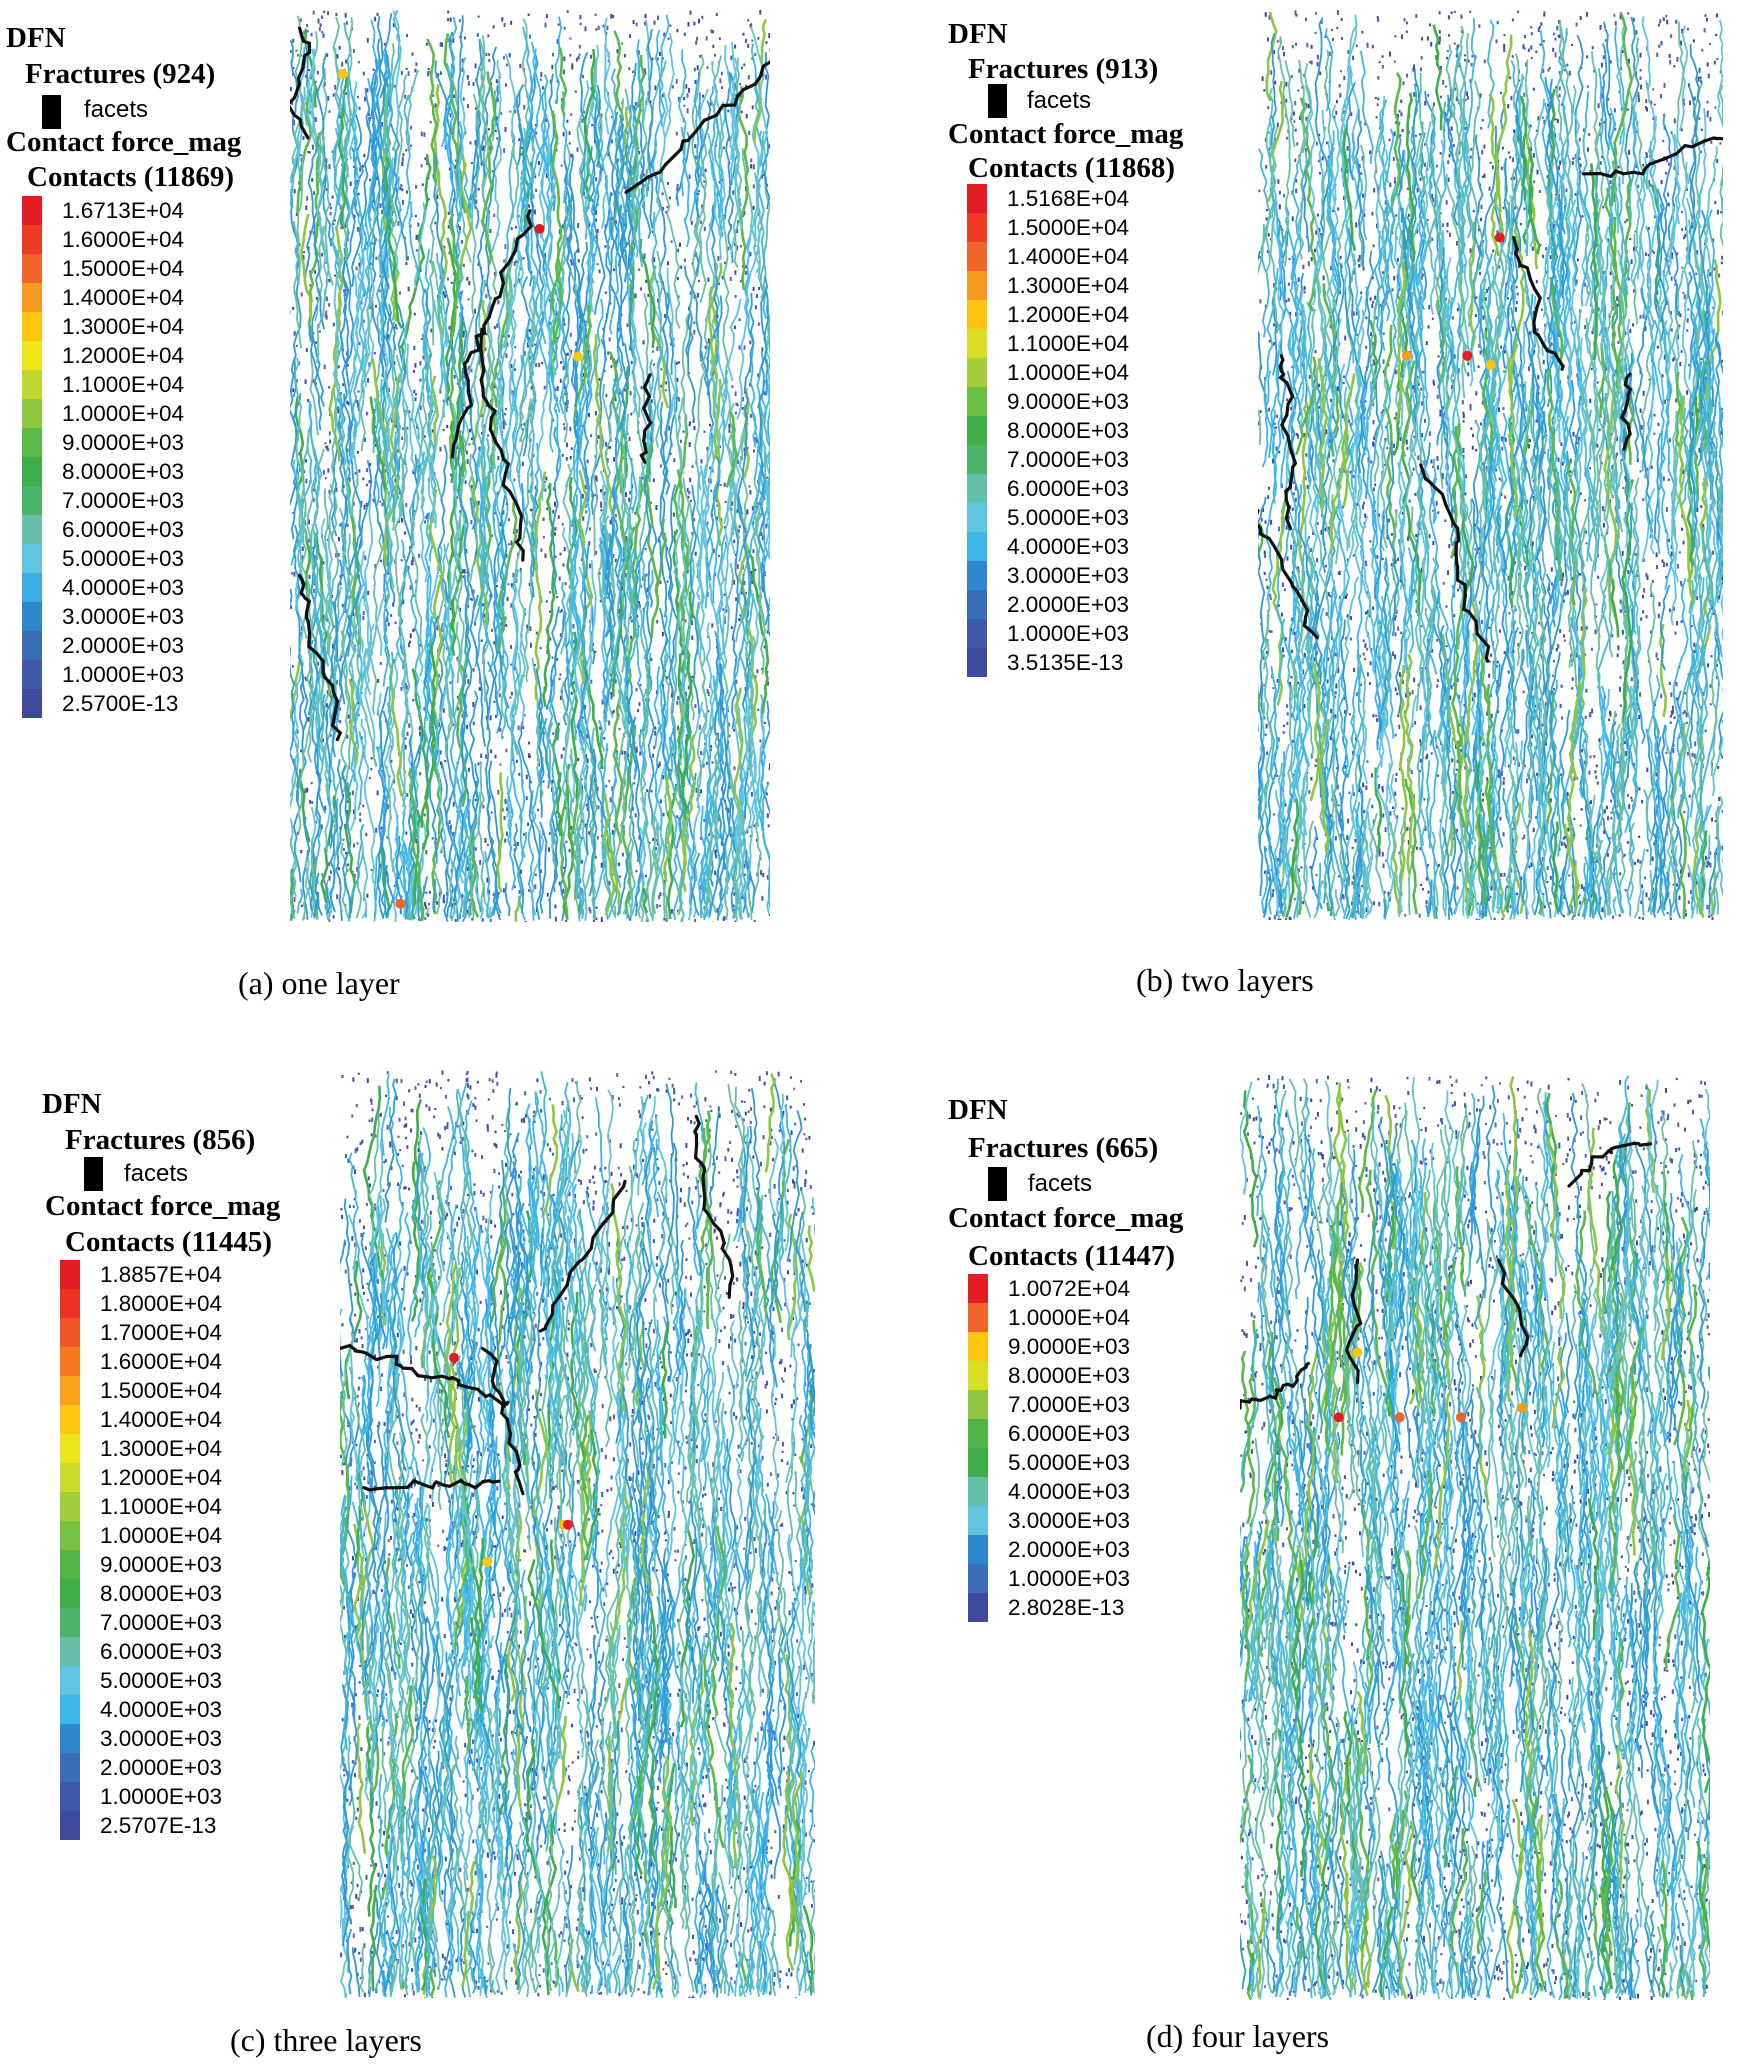  What do you see at coordinates (1490, 465) in the screenshot?
I see `contact-force-plot-b` at bounding box center [1490, 465].